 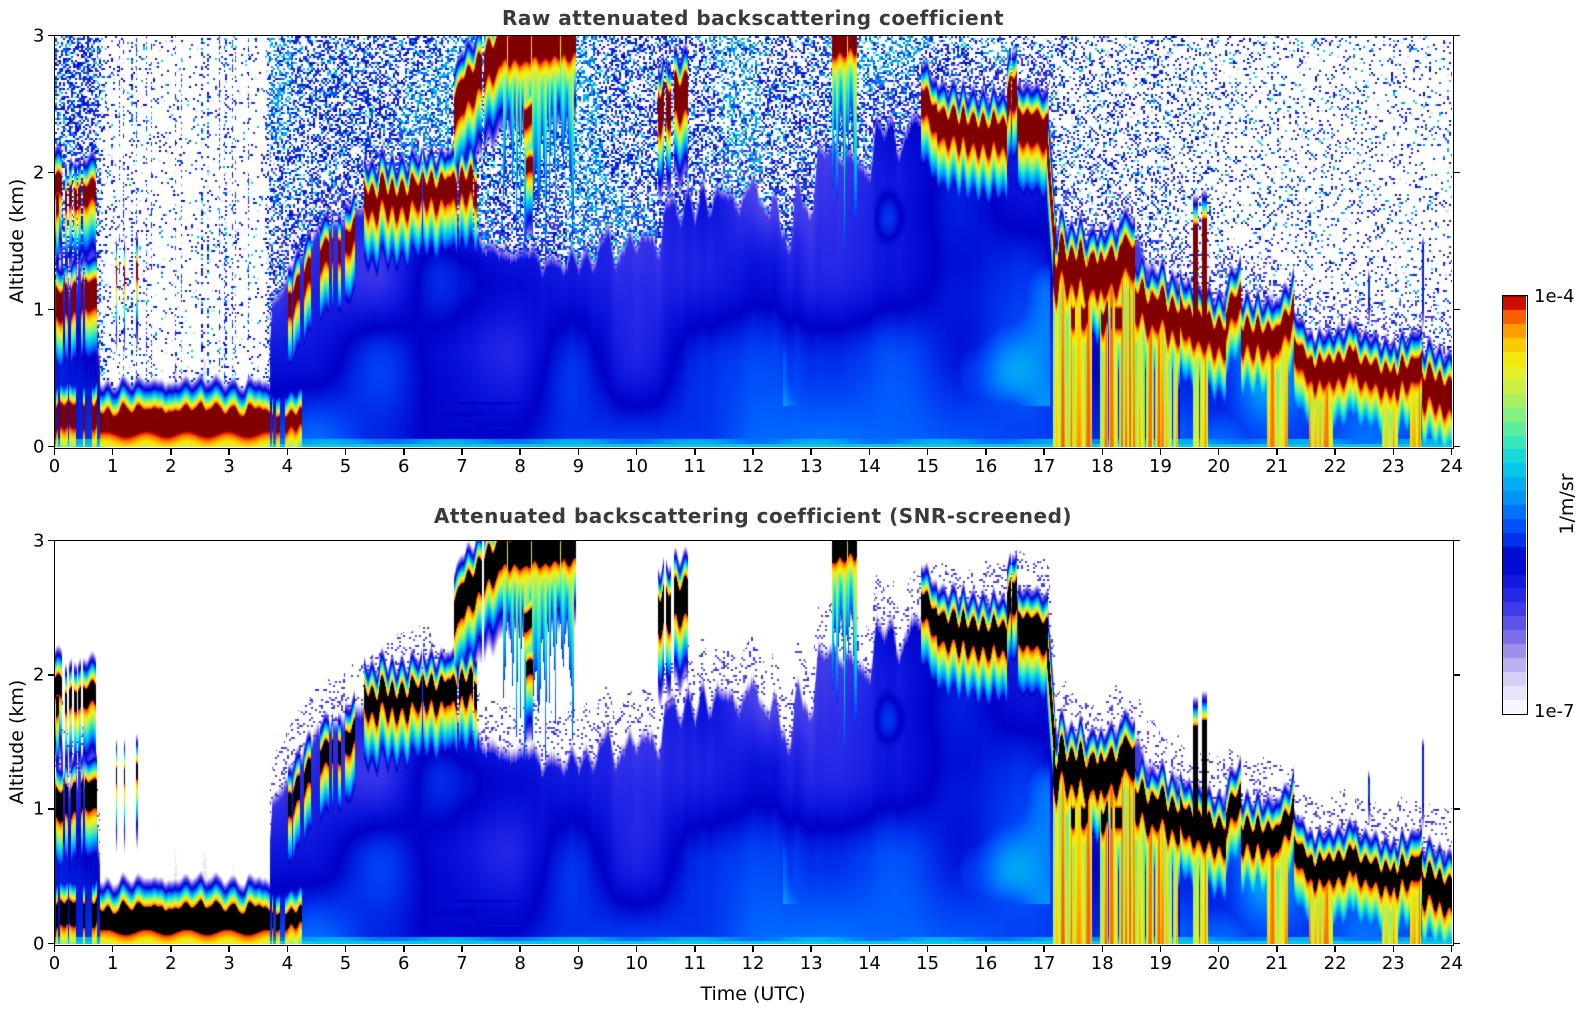 What do you see at coordinates (986, 963) in the screenshot?
I see `x-tick-label: 16` at bounding box center [986, 963].